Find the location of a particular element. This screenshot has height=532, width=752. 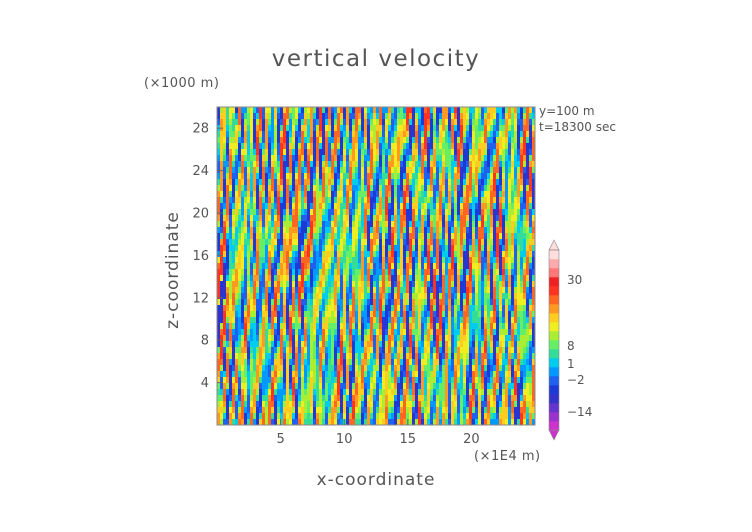

x-axis-unit: (×1E4 m) is located at coordinates (507, 456).